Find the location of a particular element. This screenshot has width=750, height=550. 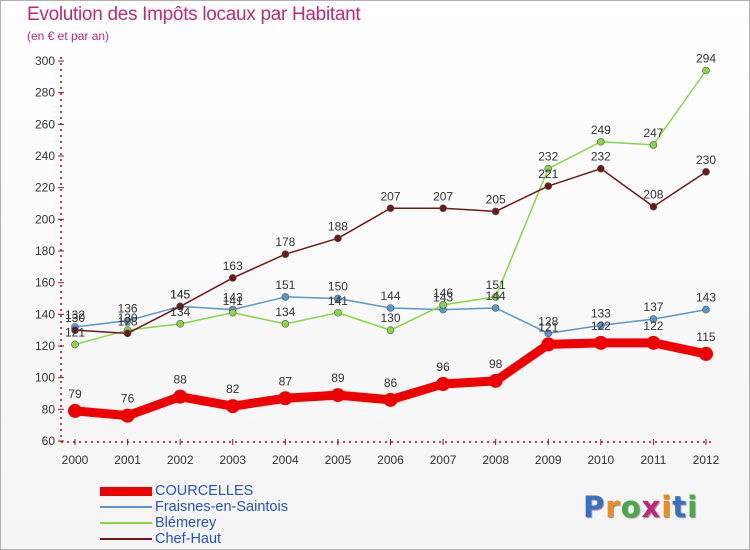

data-label-chef-haut: 163 is located at coordinates (233, 266).